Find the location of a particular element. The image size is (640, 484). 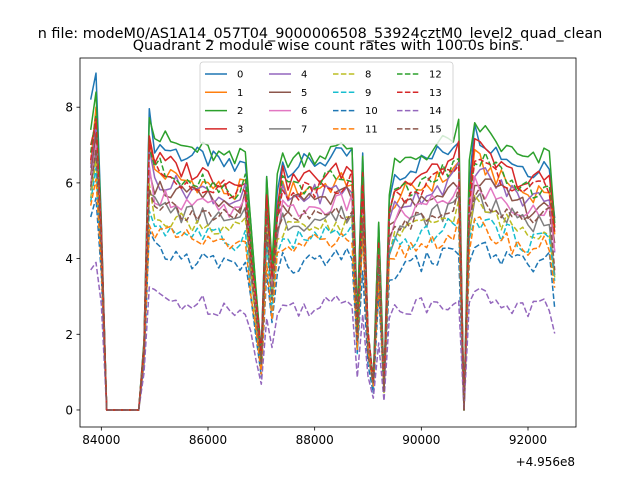

legend-label-12: 12 is located at coordinates (435, 75).